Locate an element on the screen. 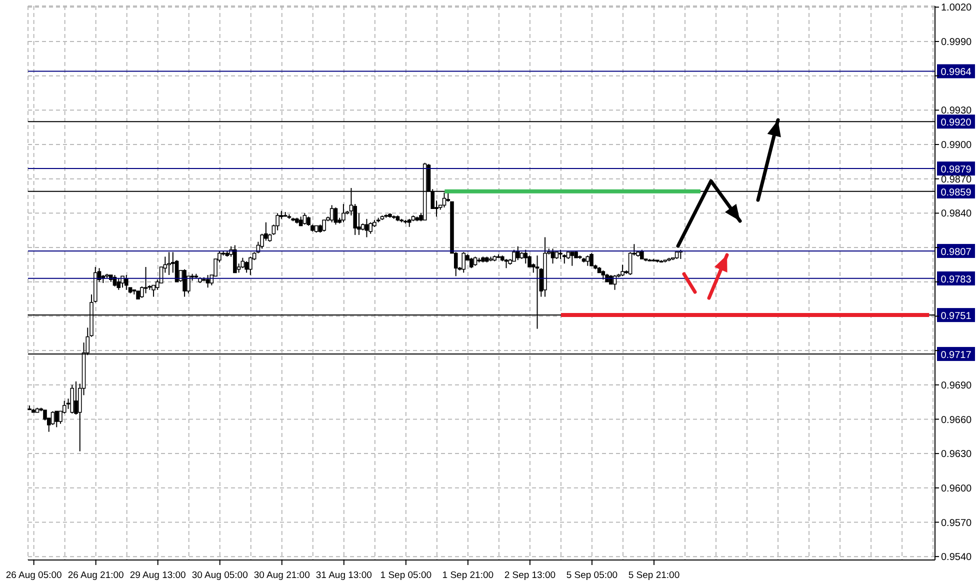  x-tick-label: 31 Aug 13:00 is located at coordinates (344, 575).